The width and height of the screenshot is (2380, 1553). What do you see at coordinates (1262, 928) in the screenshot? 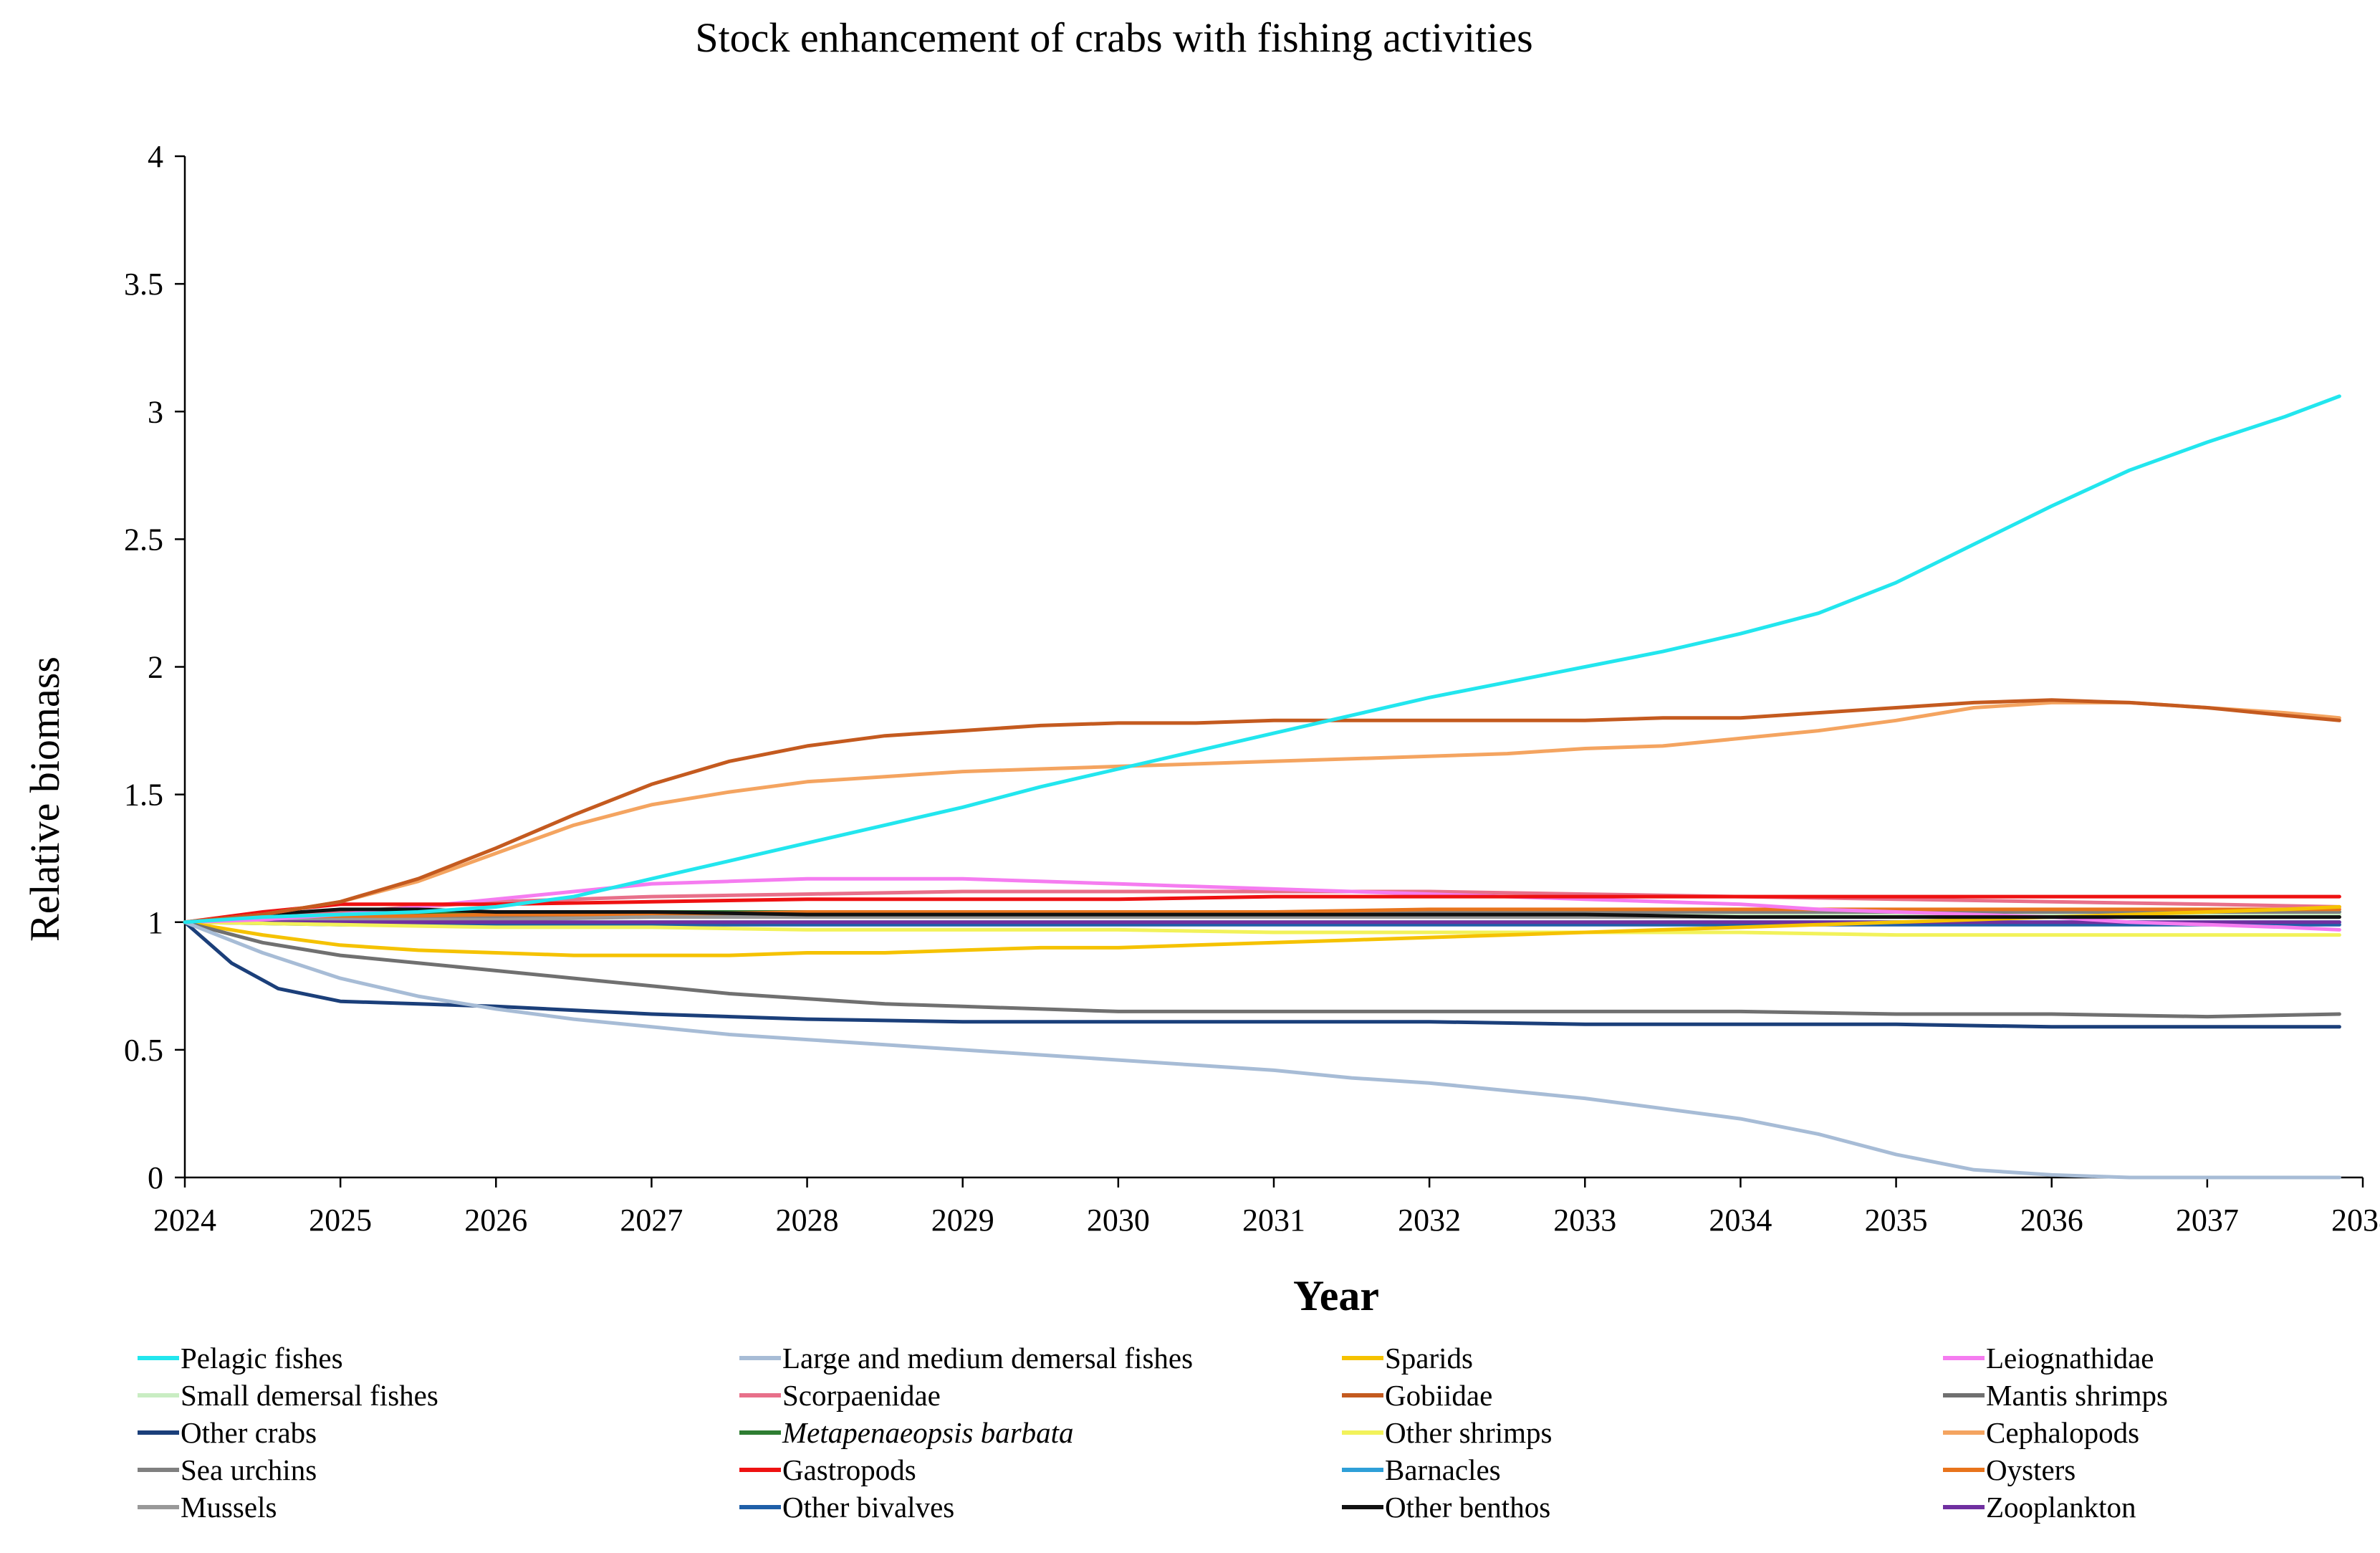
I see `series-line-other-shrimps` at bounding box center [1262, 928].